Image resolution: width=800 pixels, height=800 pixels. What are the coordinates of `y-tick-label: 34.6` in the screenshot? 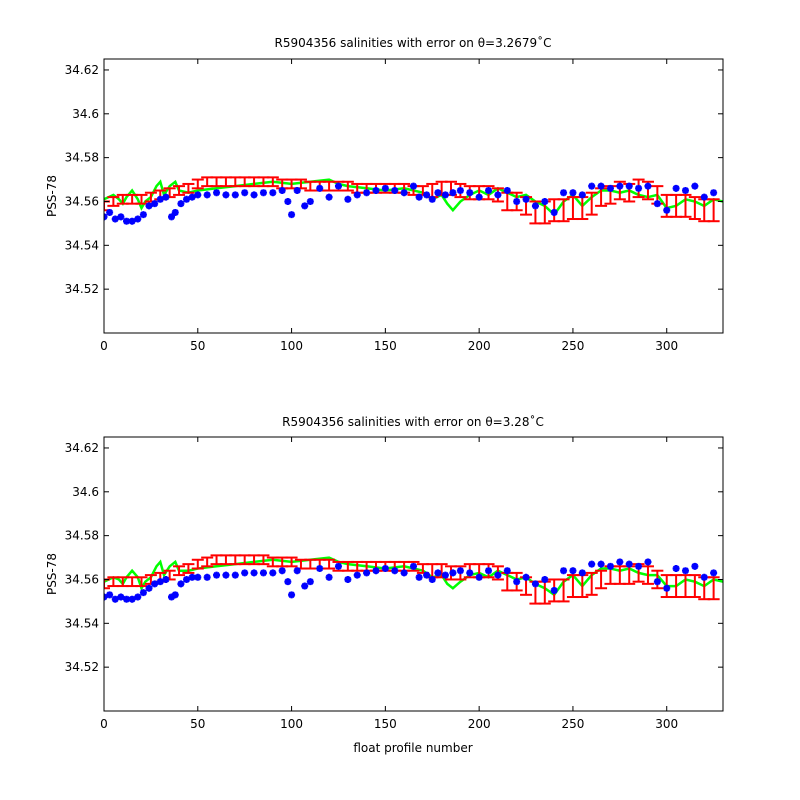 It's located at (85, 114).